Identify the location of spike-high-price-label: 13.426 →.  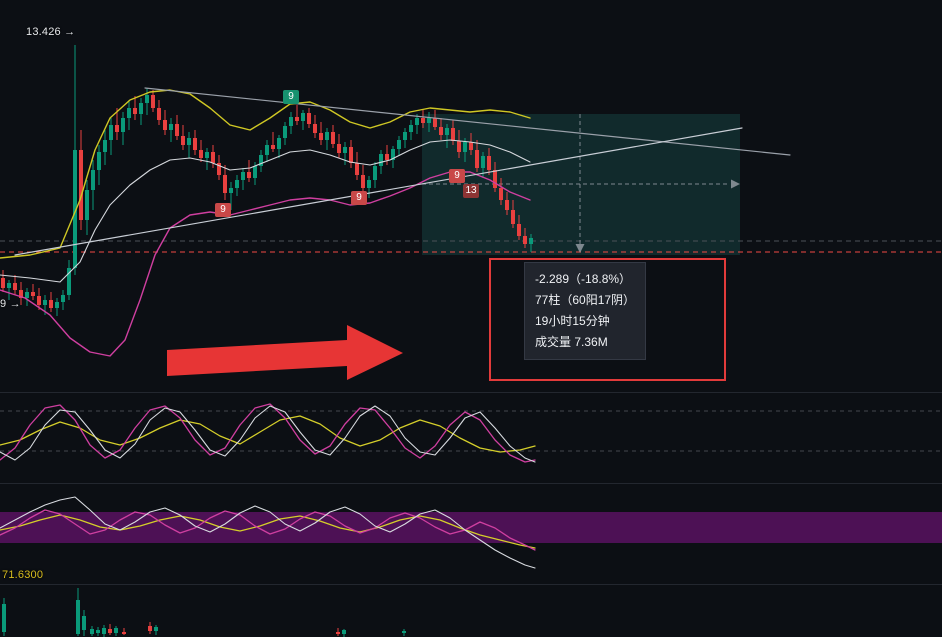
(51, 32).